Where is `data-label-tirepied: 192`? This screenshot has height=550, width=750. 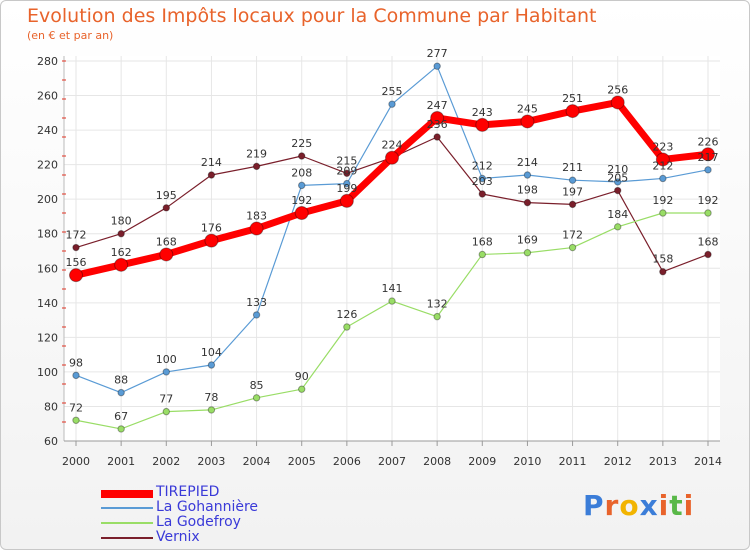
data-label-tirepied: 192 is located at coordinates (301, 200).